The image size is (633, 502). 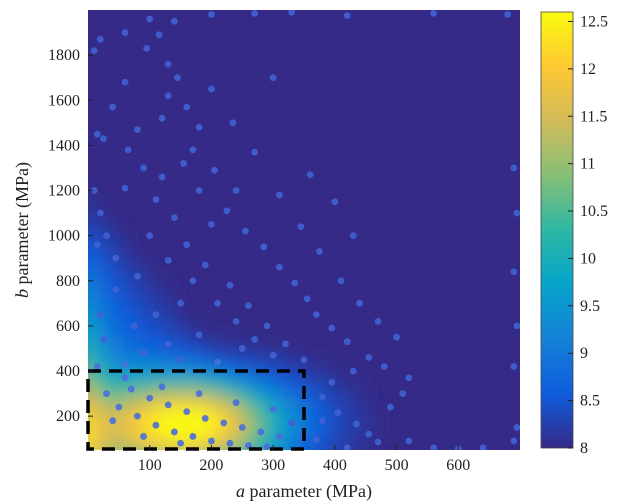 I want to click on colorbar-tick-label: 10, so click(x=588, y=258).